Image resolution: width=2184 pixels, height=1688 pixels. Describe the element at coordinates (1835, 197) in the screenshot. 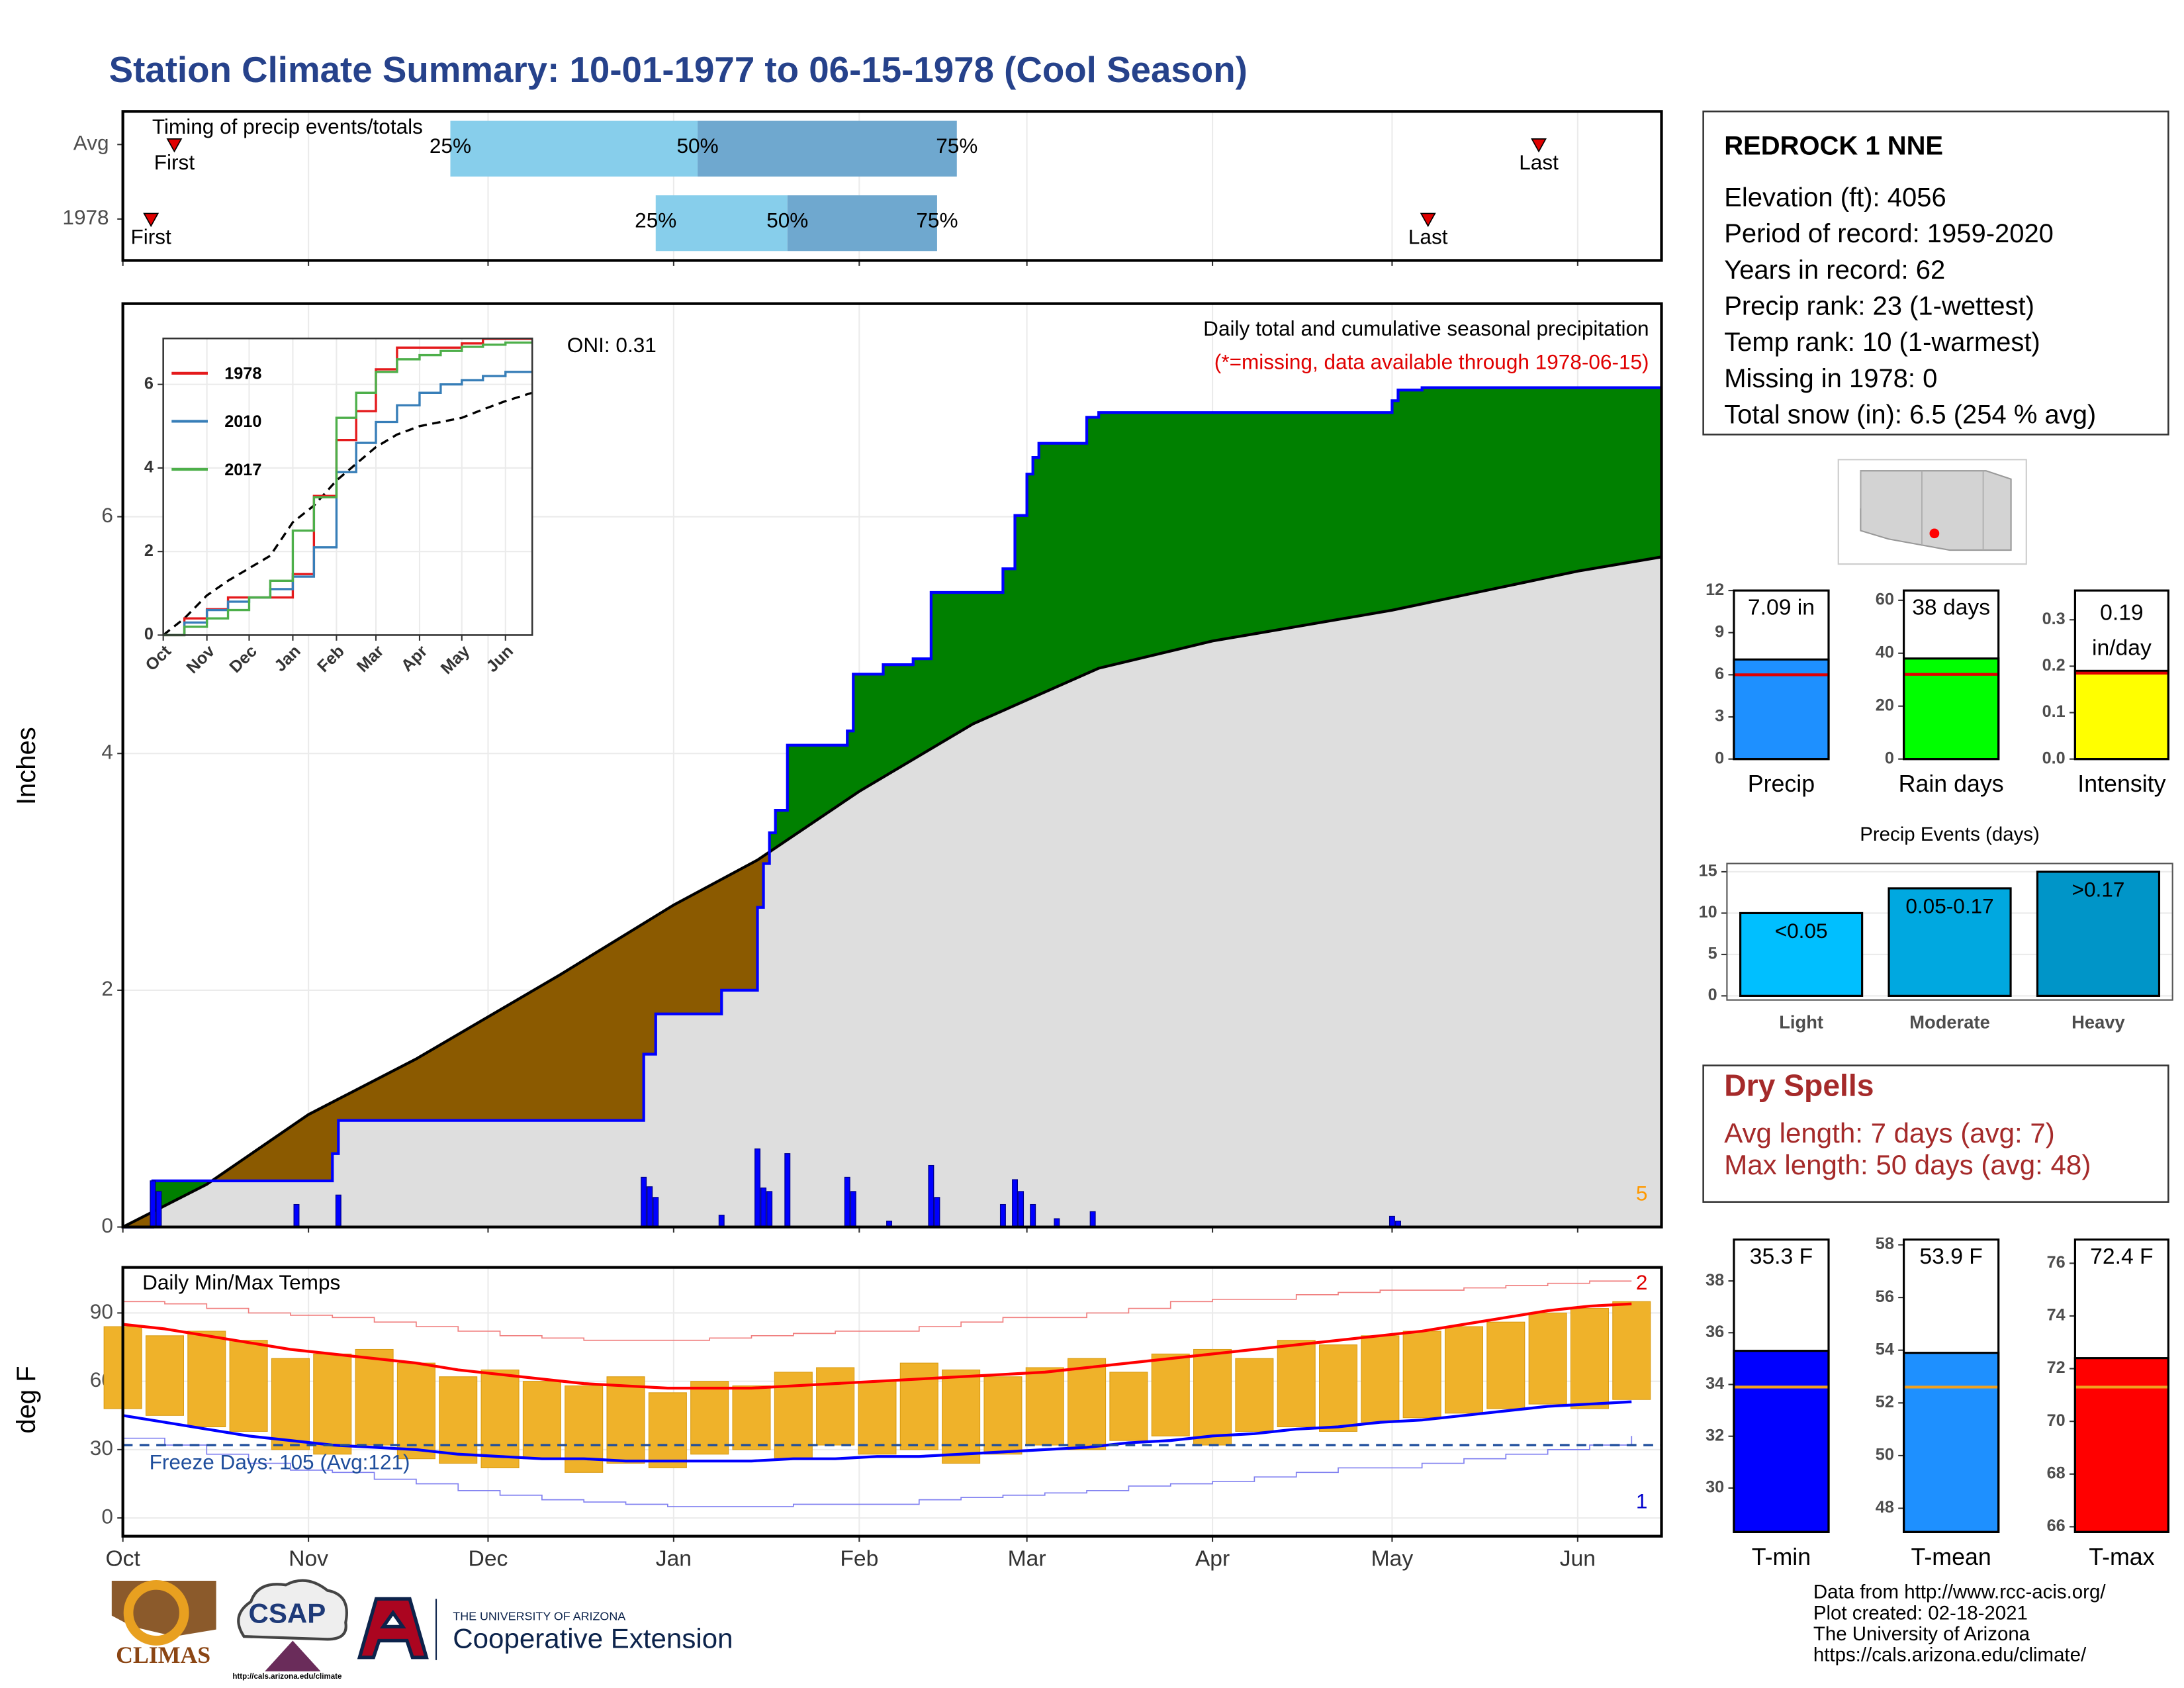

I see `station-line: Elevation (ft): 4056` at that location.